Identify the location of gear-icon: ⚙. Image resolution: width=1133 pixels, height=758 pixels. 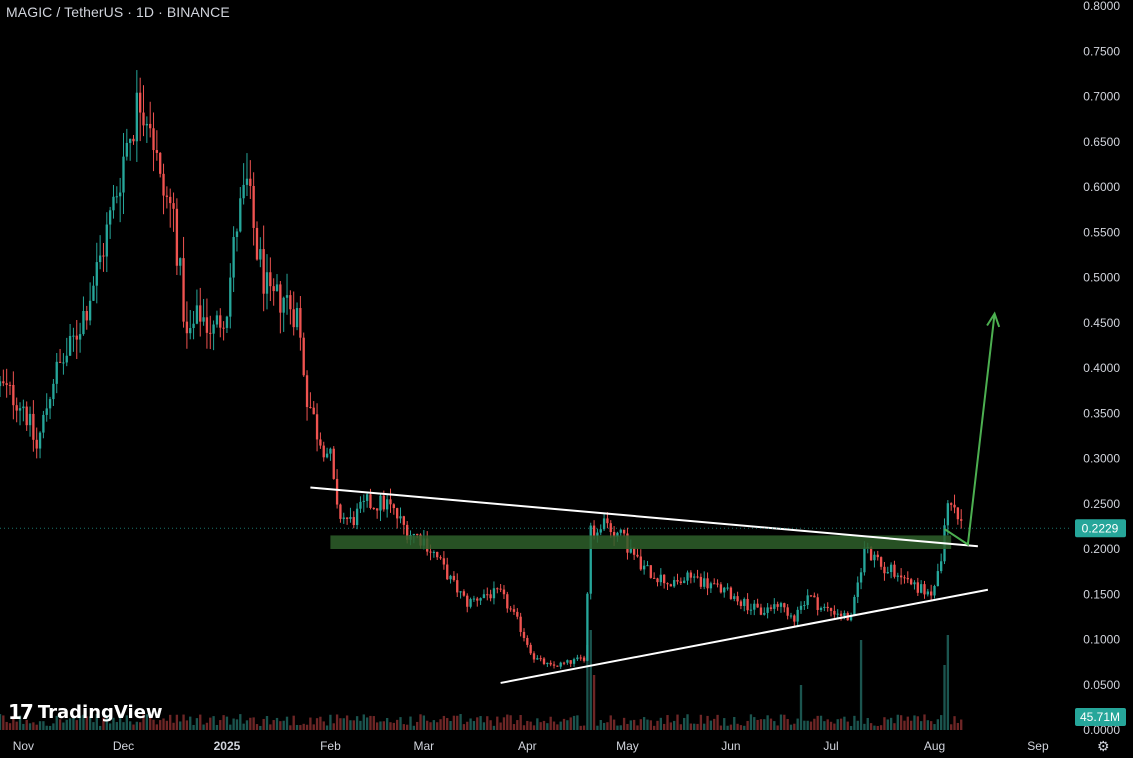
(1103, 746).